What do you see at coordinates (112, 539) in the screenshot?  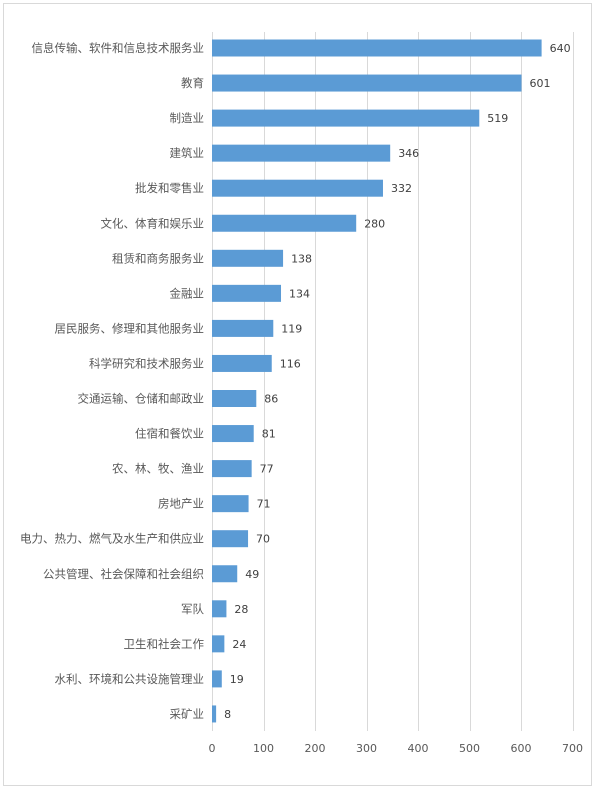 I see `category-label: 电力、热力、燃气及水生产和供应业` at bounding box center [112, 539].